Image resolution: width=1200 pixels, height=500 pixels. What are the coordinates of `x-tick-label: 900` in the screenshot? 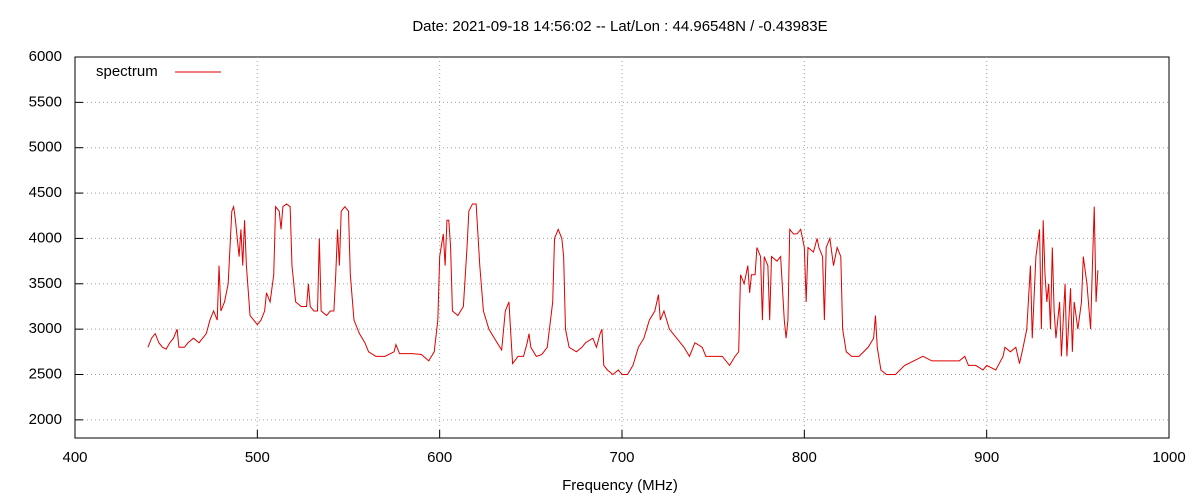 It's located at (986, 457).